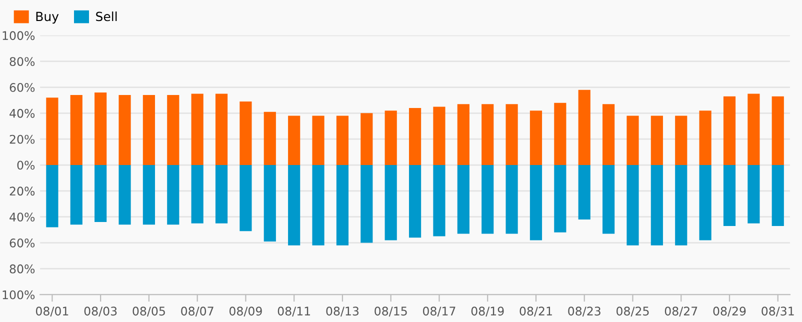 This screenshot has height=322, width=802. I want to click on x-tick-label: 08/09, so click(245, 311).